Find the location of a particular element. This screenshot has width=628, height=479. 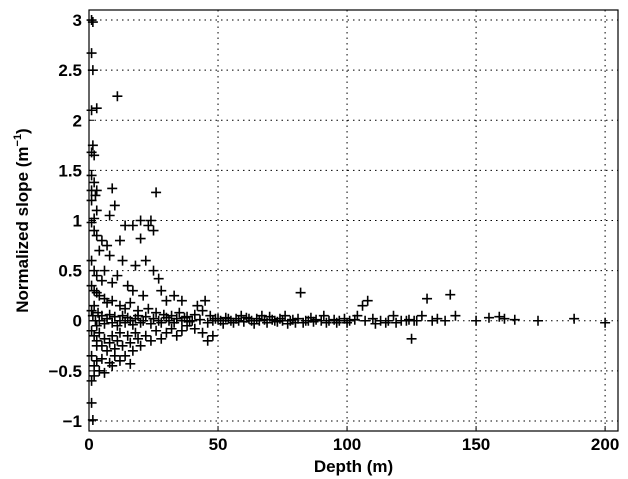

x-tick-label: 50 is located at coordinates (218, 444).